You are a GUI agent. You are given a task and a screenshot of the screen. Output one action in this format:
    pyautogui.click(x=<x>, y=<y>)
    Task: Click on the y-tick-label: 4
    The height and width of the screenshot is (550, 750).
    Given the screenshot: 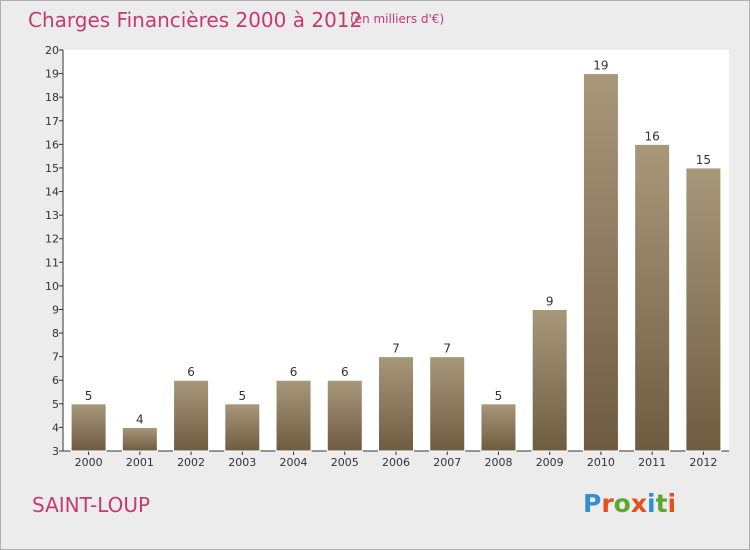 What is the action you would take?
    pyautogui.click(x=55, y=427)
    